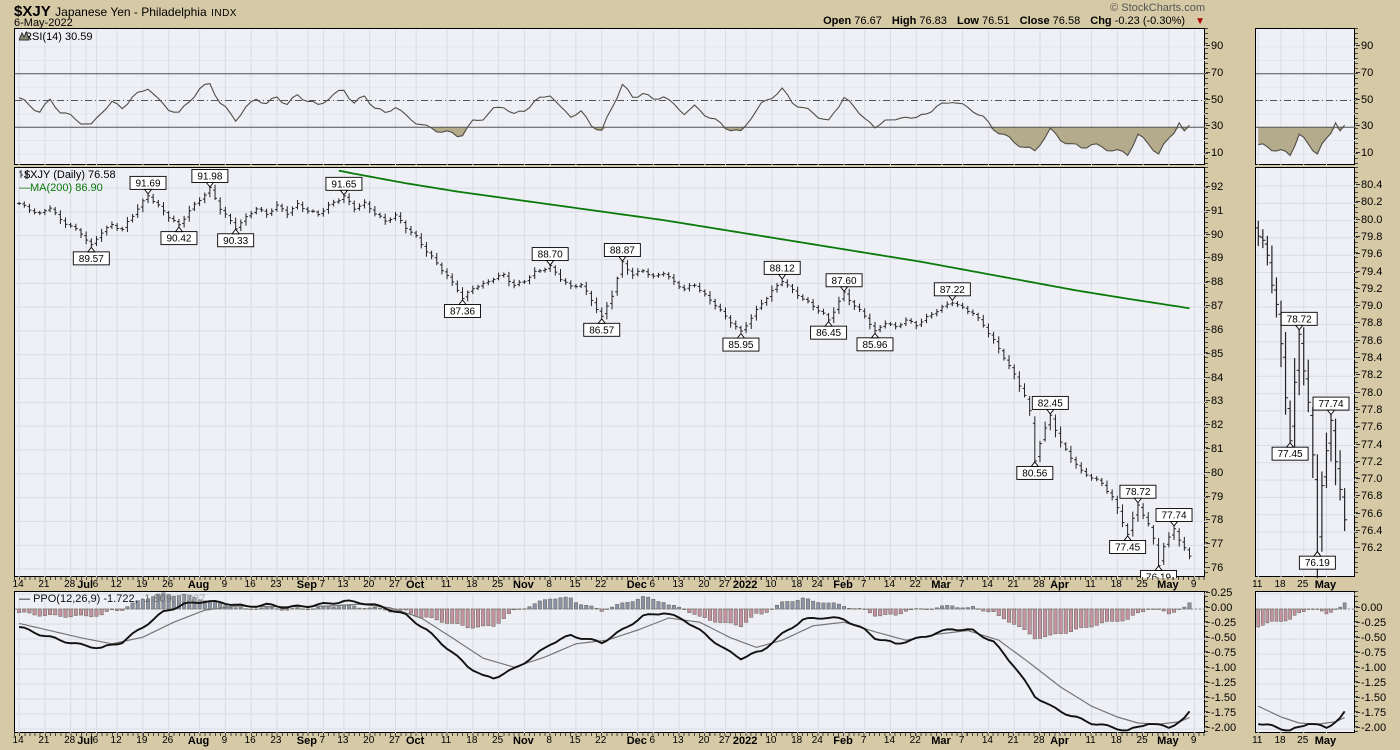 This screenshot has height=750, width=1400. What do you see at coordinates (1369, 306) in the screenshot?
I see `price-mini-ytick: 79.0` at bounding box center [1369, 306].